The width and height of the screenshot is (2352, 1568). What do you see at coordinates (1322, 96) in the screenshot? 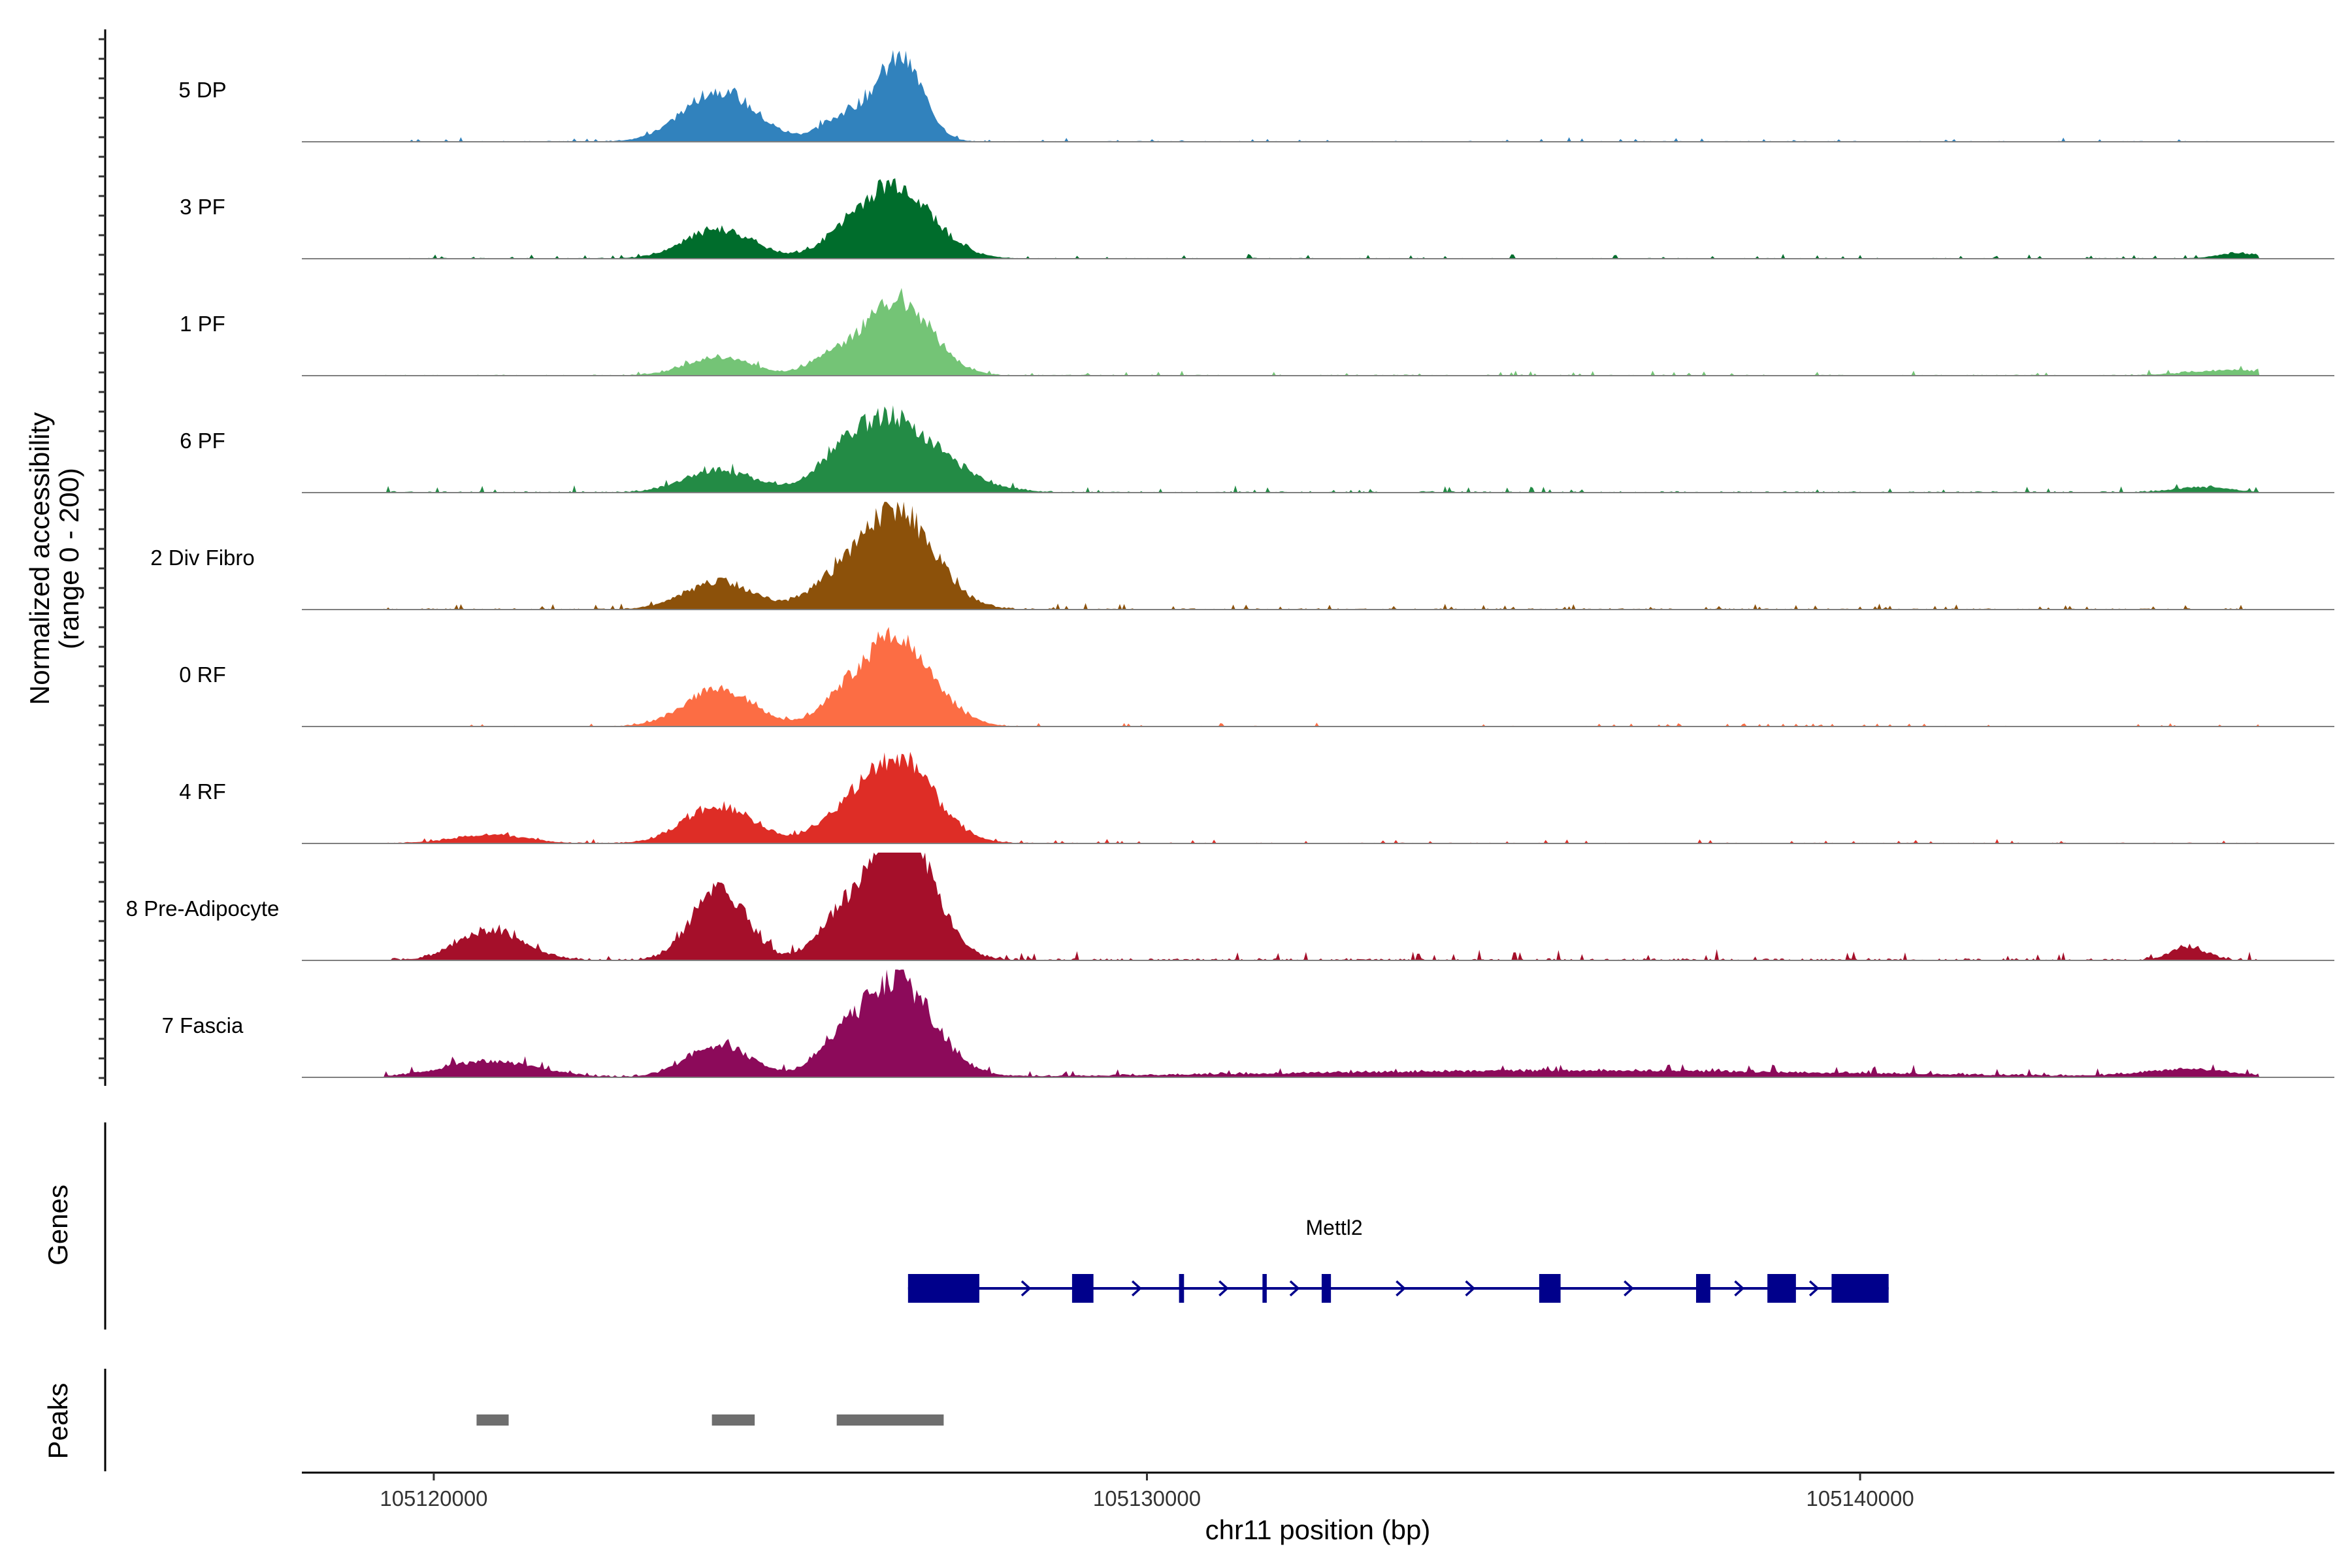
I see `coverage-area-5-dp` at bounding box center [1322, 96].